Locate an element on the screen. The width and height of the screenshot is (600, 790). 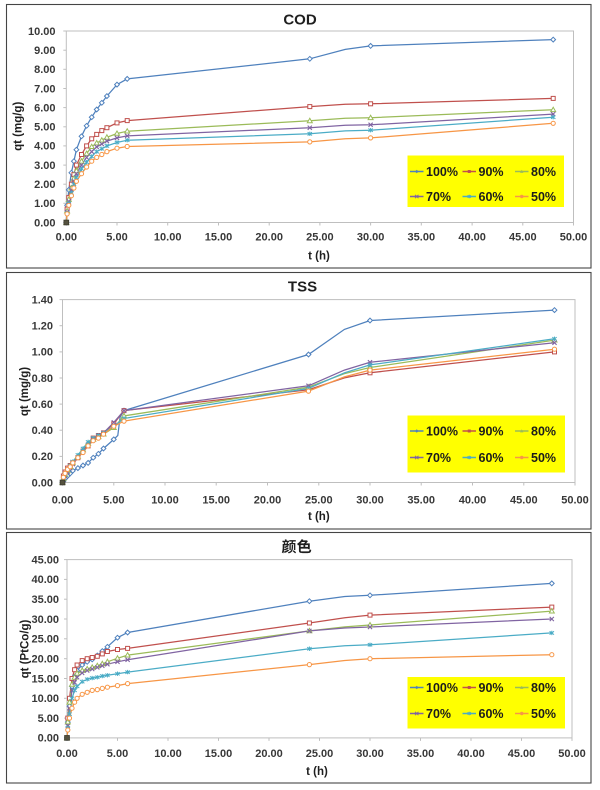
svg-text: 3.00 is located at coordinates (44, 166).